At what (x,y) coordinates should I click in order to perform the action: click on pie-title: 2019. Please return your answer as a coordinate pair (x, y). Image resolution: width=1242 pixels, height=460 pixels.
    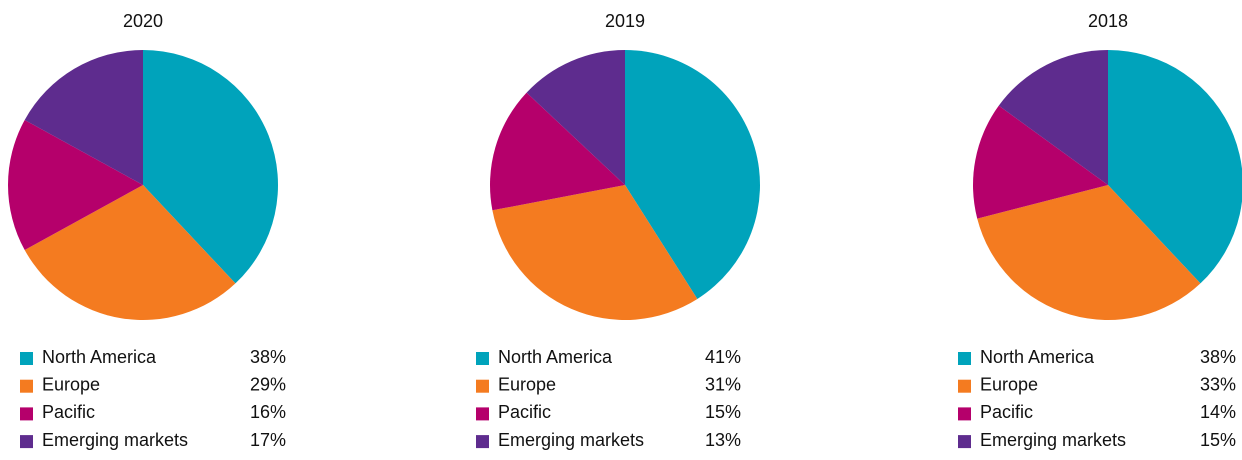
    Looking at the image, I should click on (625, 21).